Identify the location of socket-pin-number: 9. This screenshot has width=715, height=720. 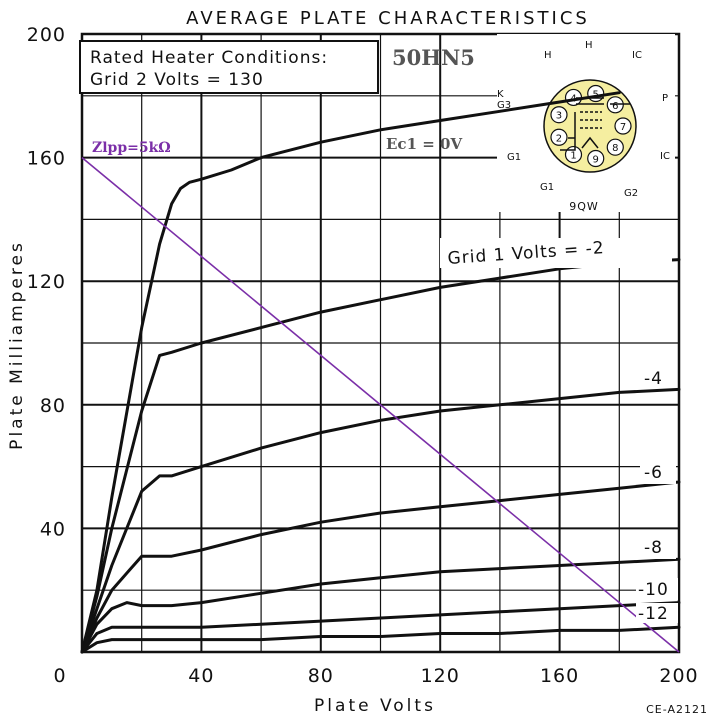
(596, 159).